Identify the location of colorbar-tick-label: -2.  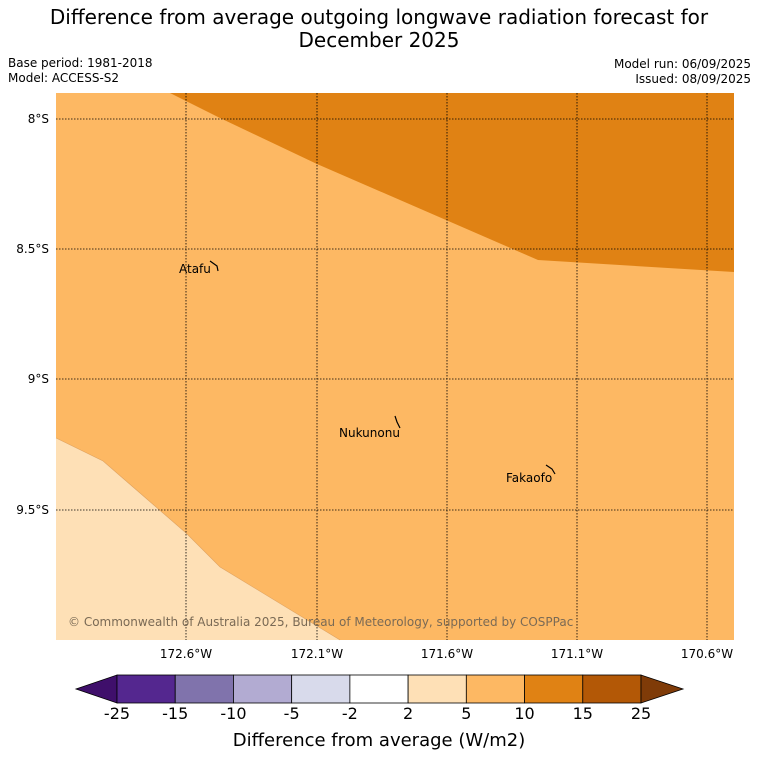
(349, 713).